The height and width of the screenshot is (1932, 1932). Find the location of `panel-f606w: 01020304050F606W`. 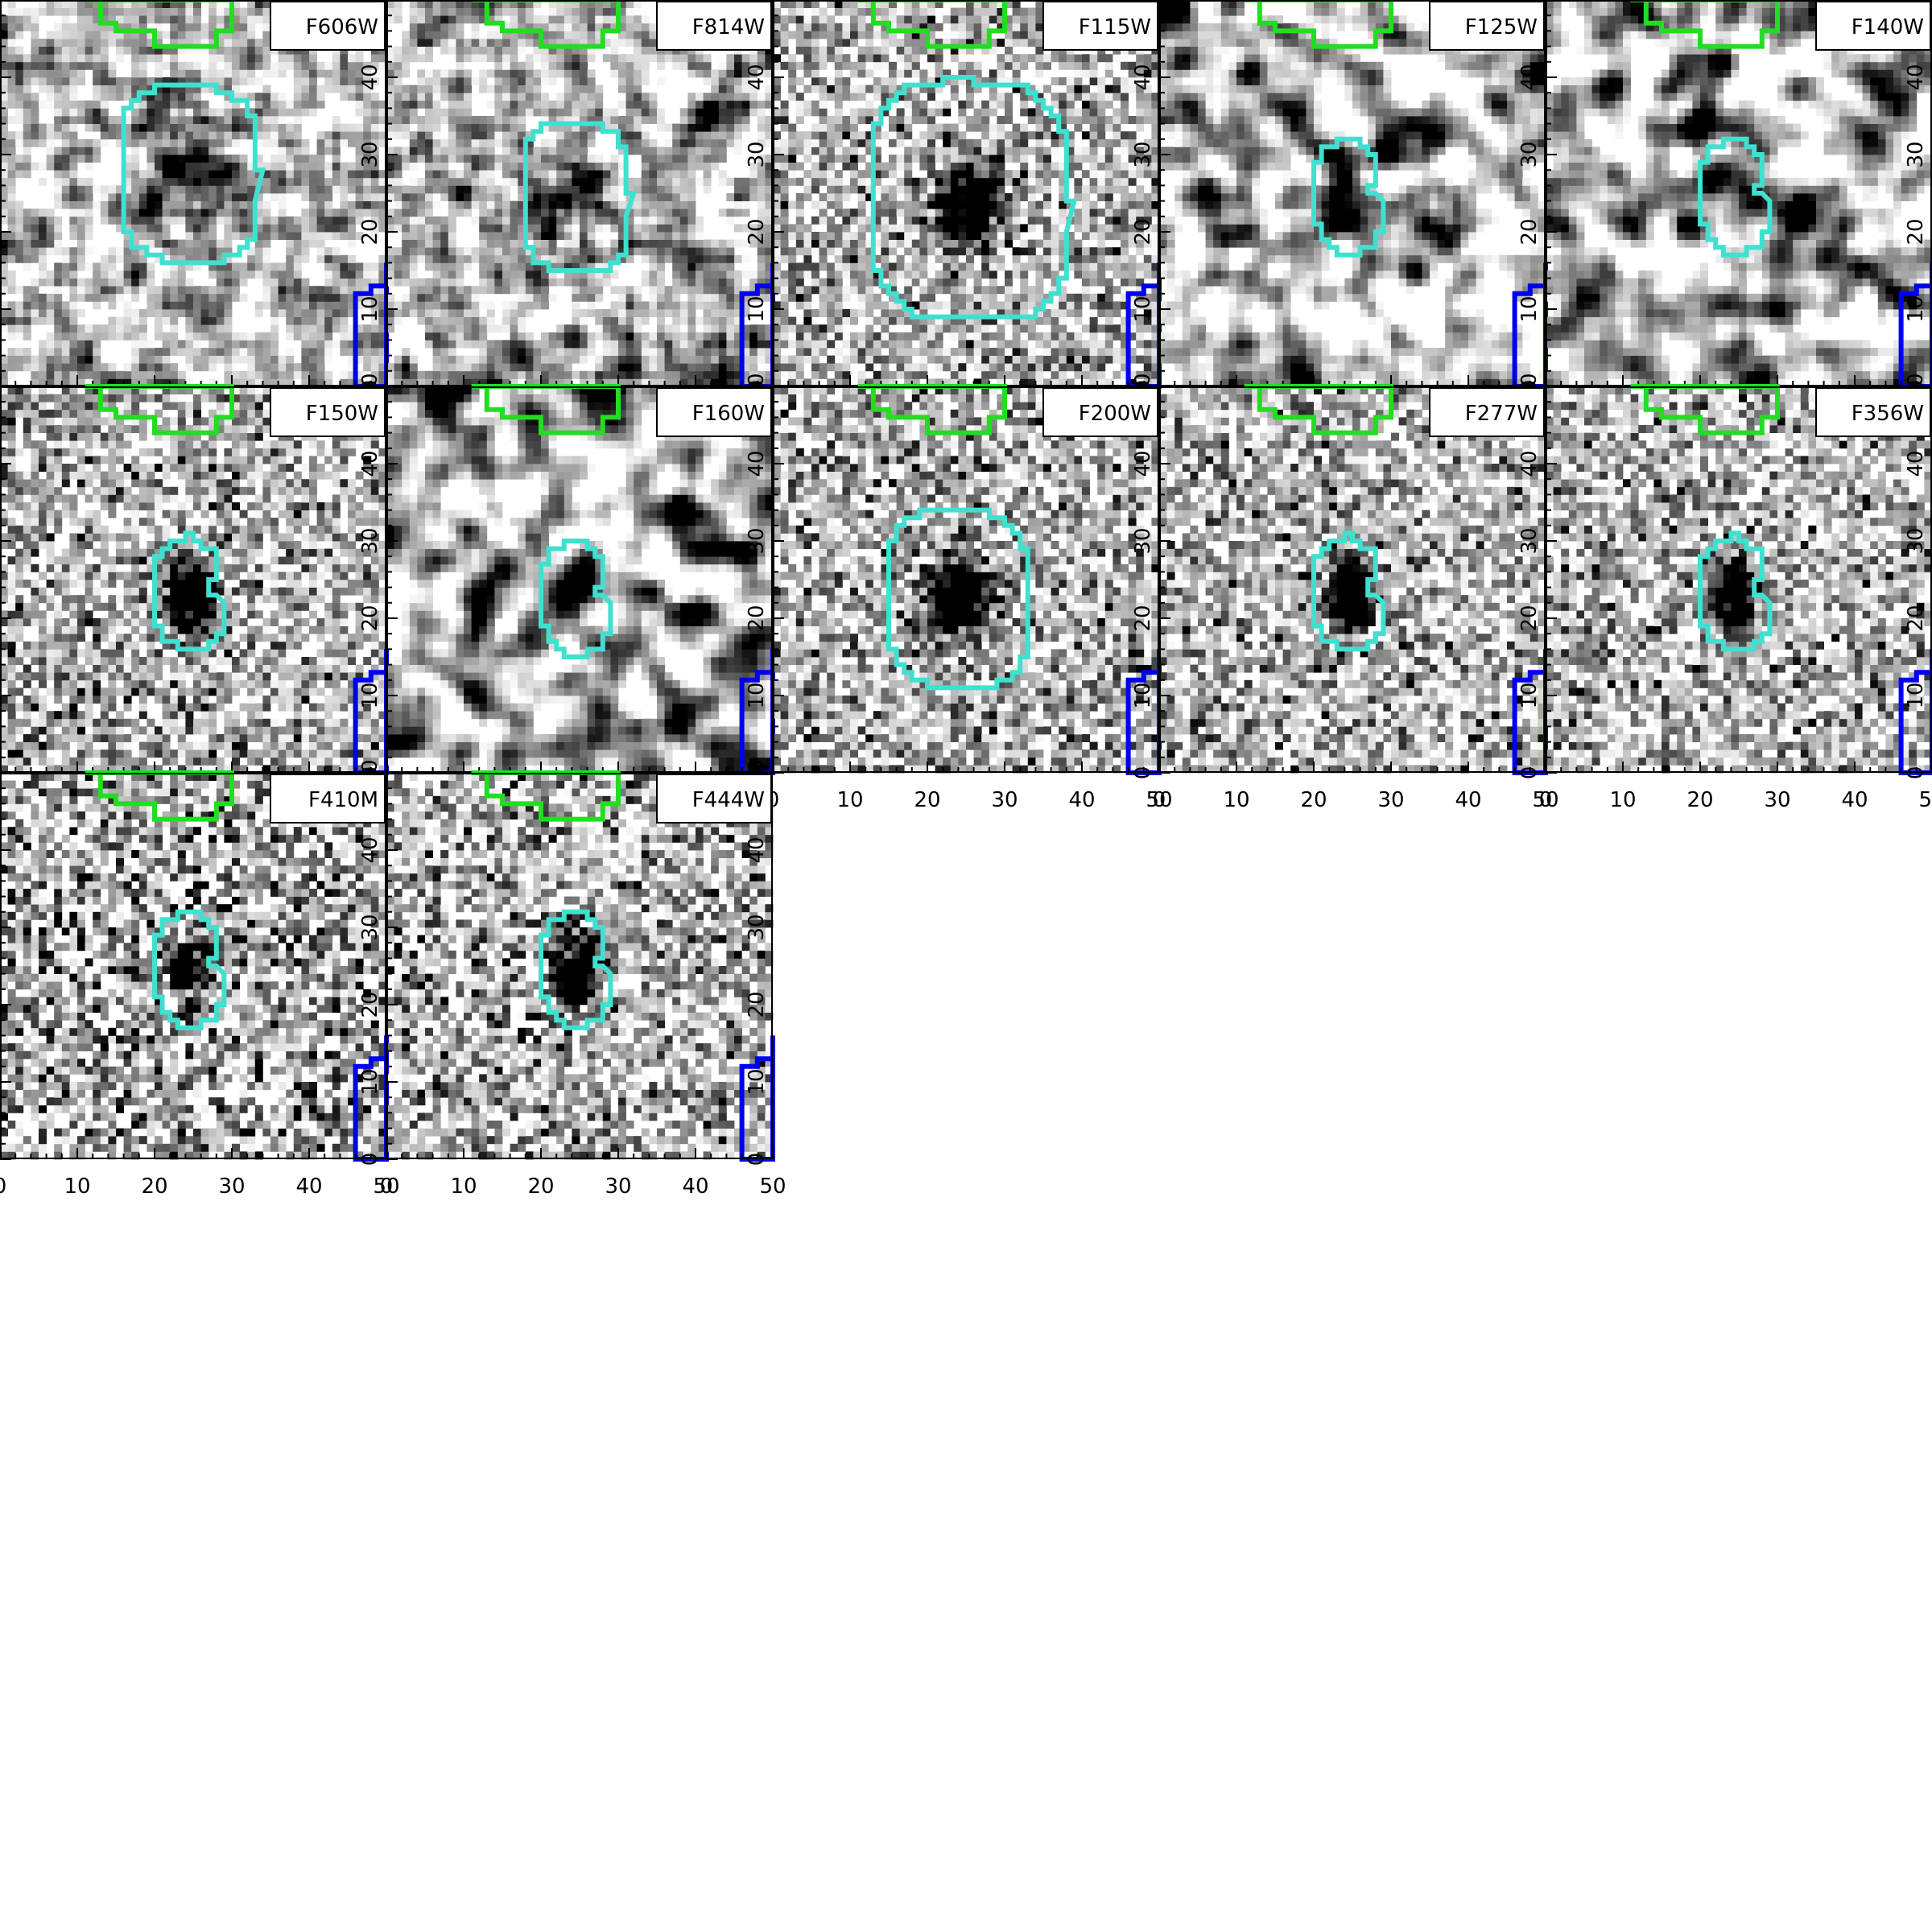

panel-f606w: 01020304050F606W is located at coordinates (194, 196).